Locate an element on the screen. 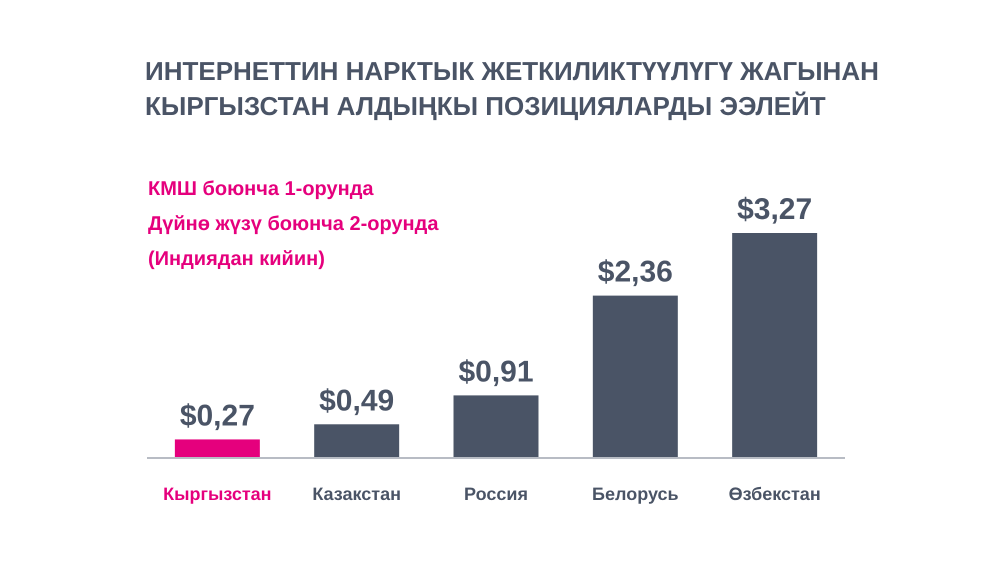  data-label: $0,91 is located at coordinates (496, 371).